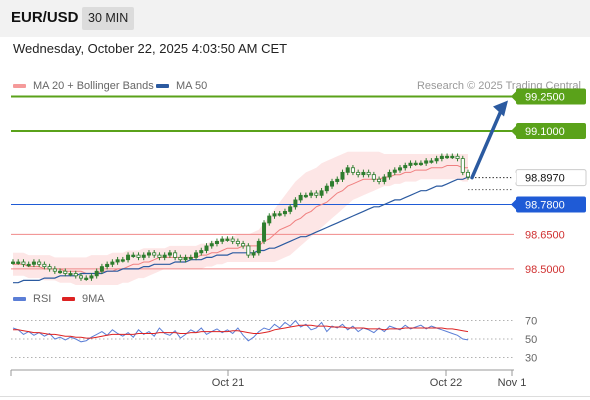 The height and width of the screenshot is (400, 590). Describe the element at coordinates (42, 299) in the screenshot. I see `legend-rsi-label: RSI` at that location.